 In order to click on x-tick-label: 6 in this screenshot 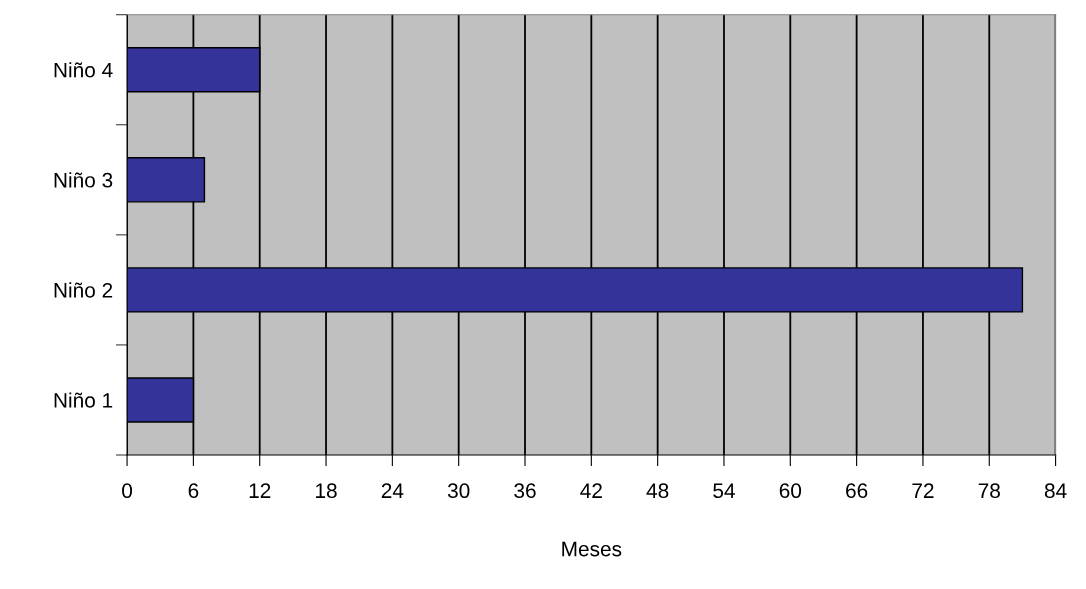, I will do `click(193, 491)`.